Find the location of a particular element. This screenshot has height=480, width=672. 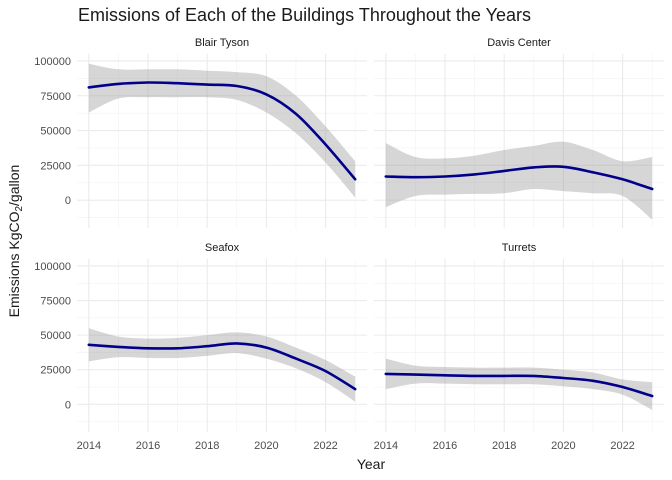

y-axis-title-main: Emissions KgCO is located at coordinates (14, 264).